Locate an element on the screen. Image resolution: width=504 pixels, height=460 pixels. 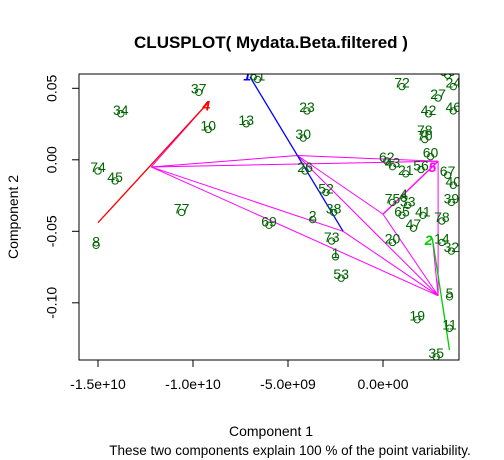
point-label: 2 is located at coordinates (313, 216).